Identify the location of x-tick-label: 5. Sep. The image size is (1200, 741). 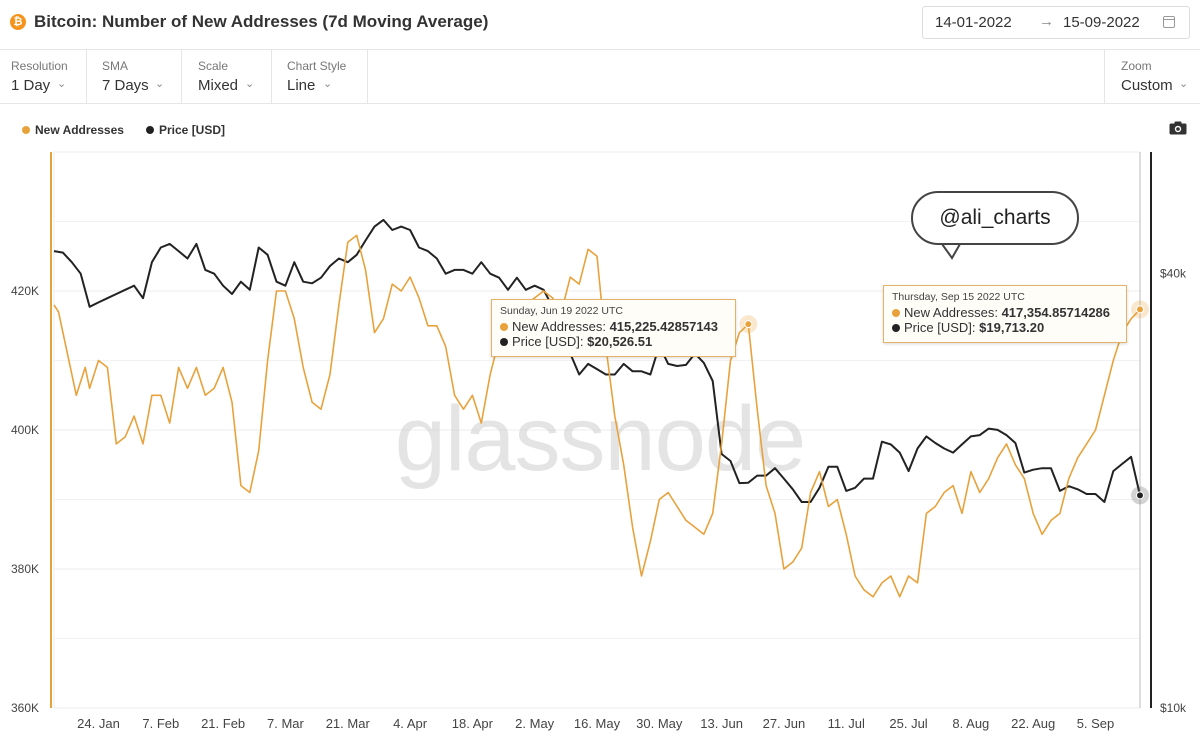
(1096, 723).